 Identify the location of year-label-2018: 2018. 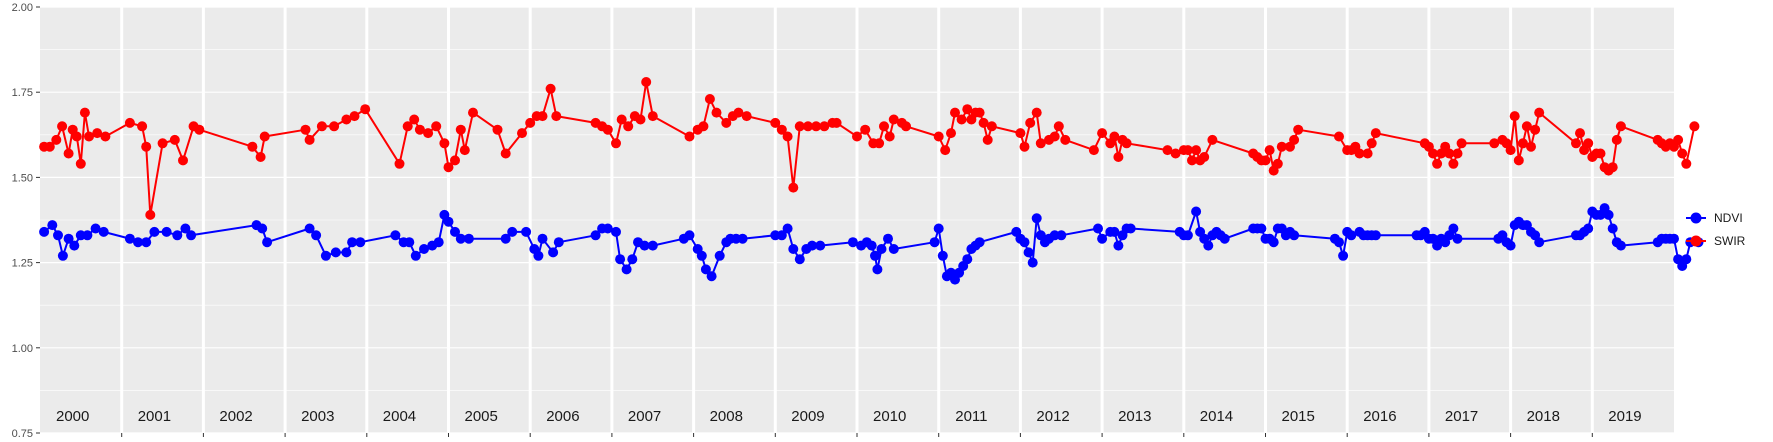
(1543, 416).